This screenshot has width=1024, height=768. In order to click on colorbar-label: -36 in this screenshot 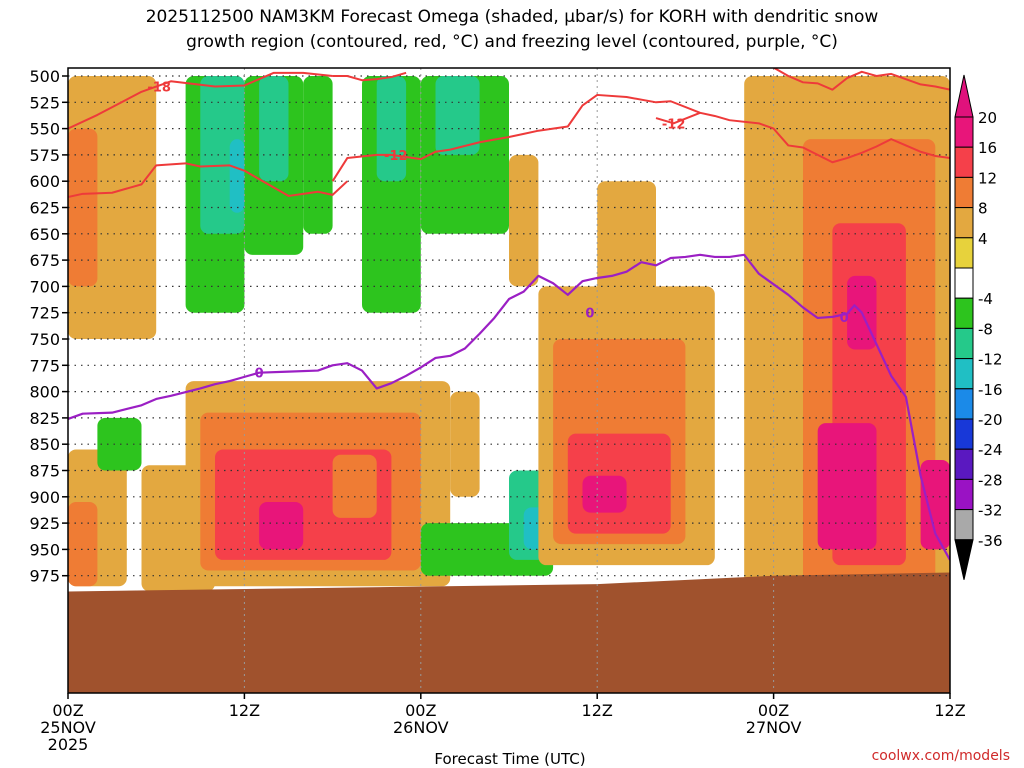, I will do `click(990, 541)`.